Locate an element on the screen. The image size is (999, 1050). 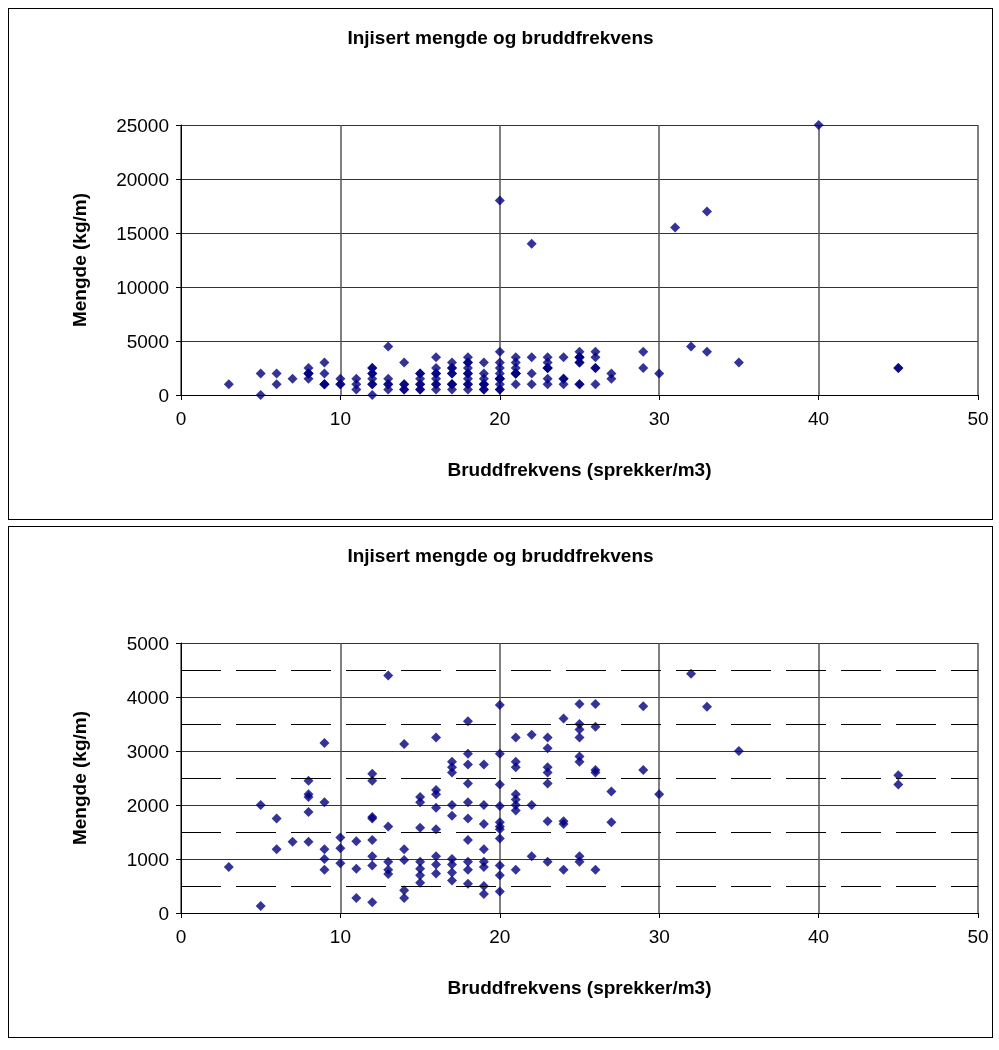
y-tick-label: 10000 is located at coordinates (142, 287).